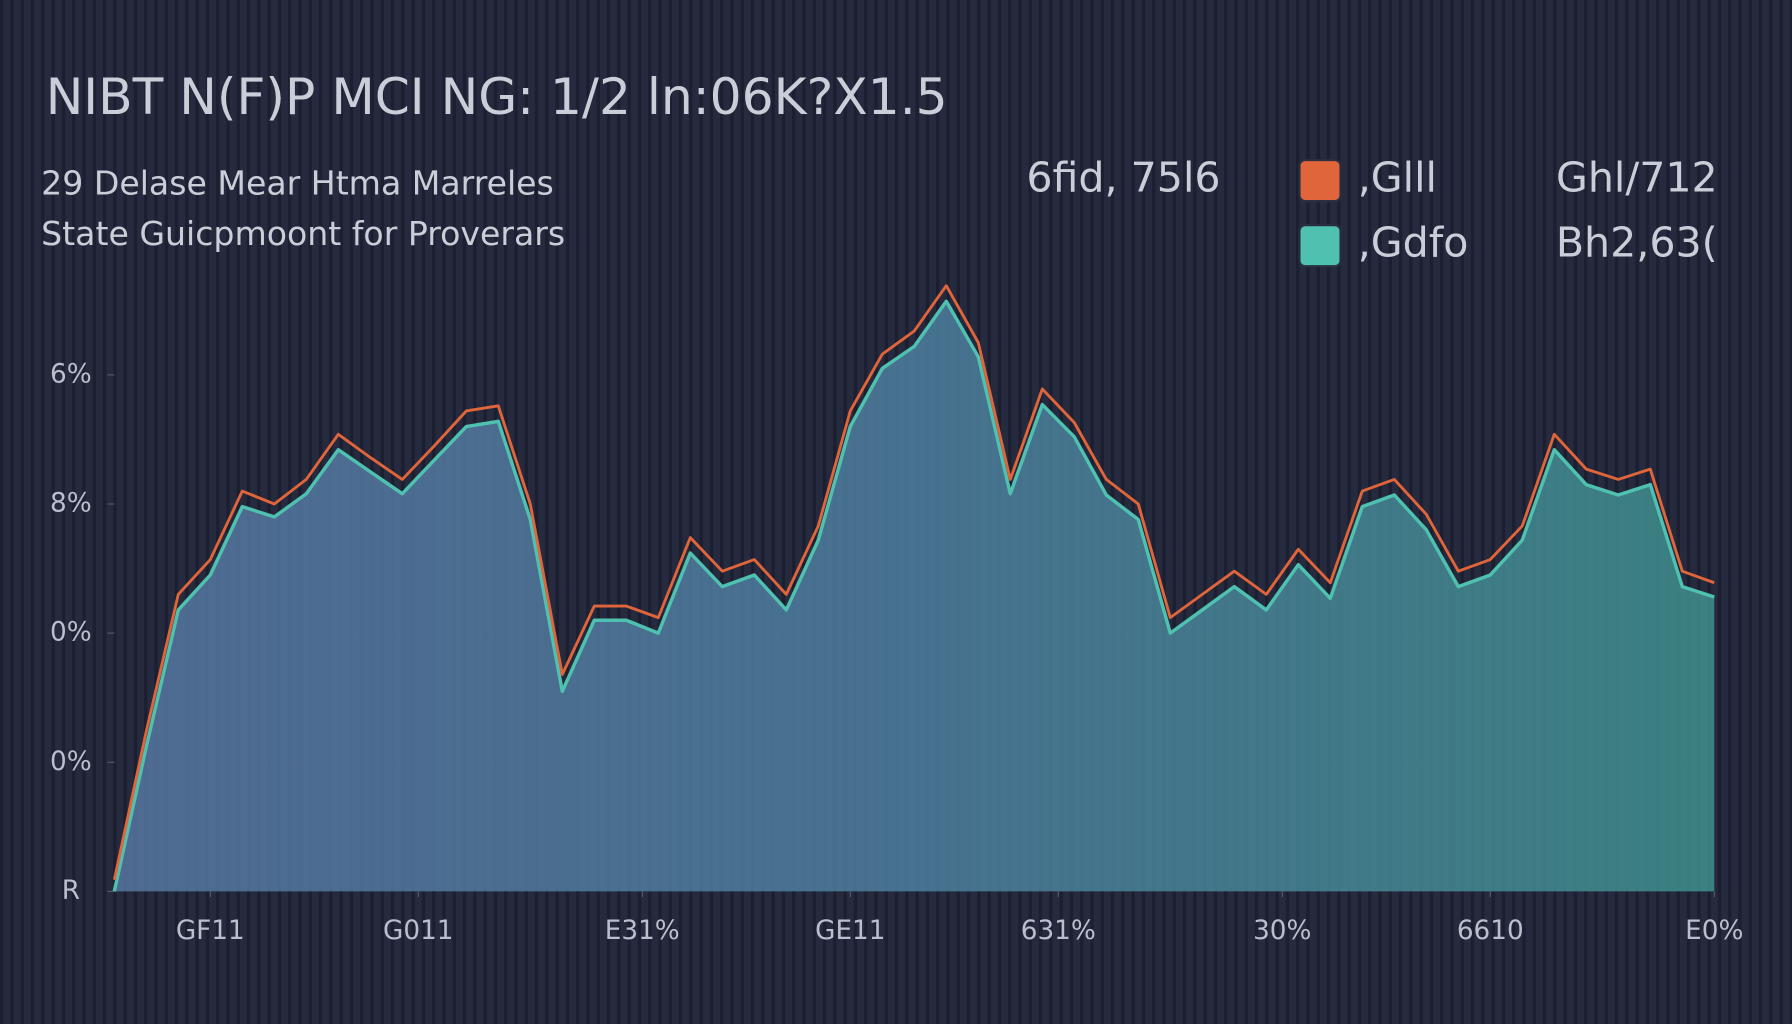  What do you see at coordinates (1282, 931) in the screenshot?
I see `x-tick-label: 30%` at bounding box center [1282, 931].